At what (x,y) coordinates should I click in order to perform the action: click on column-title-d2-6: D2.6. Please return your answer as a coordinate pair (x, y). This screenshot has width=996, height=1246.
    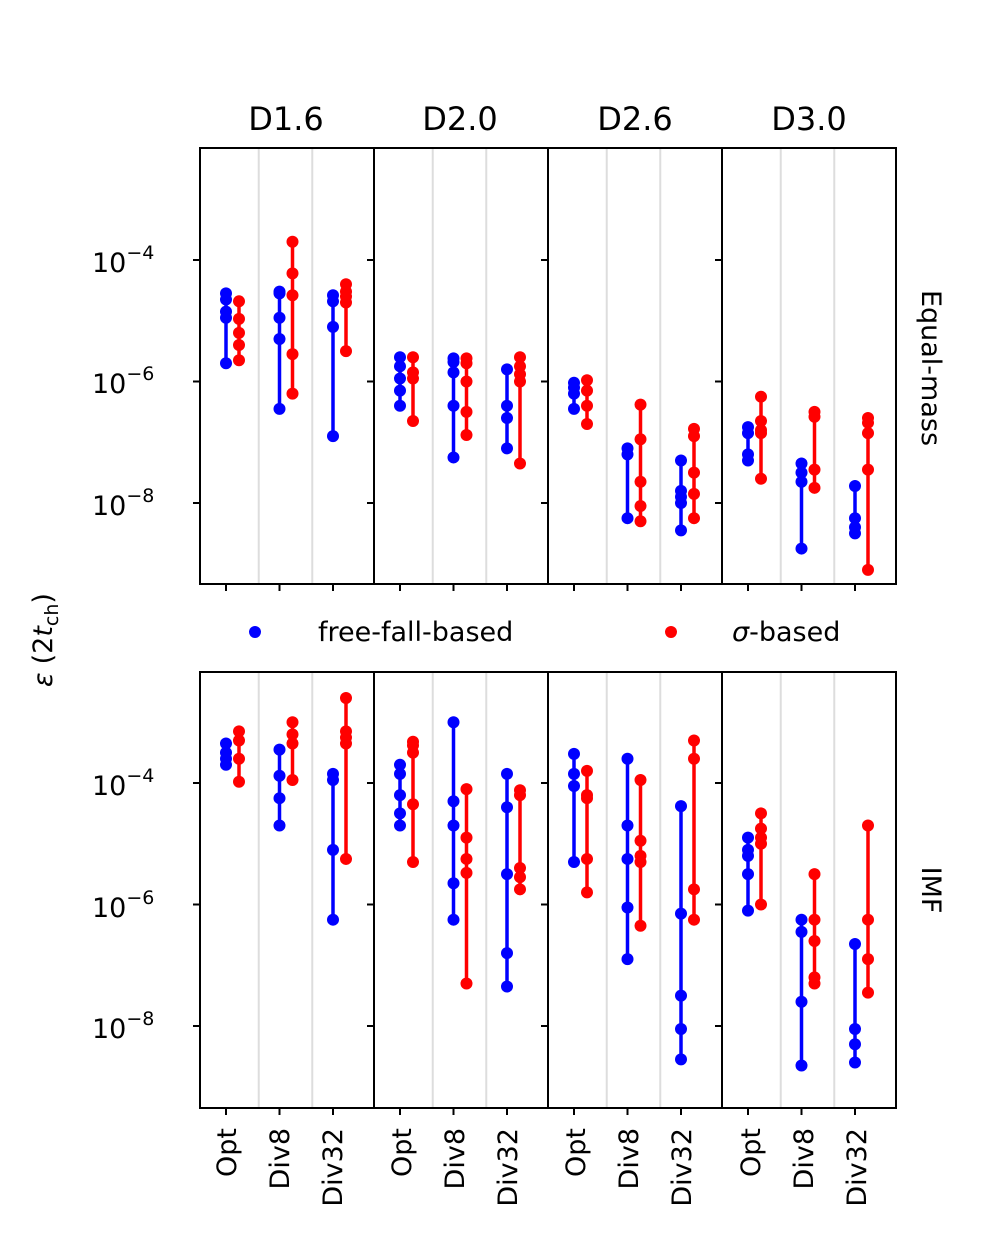
    Looking at the image, I should click on (635, 119).